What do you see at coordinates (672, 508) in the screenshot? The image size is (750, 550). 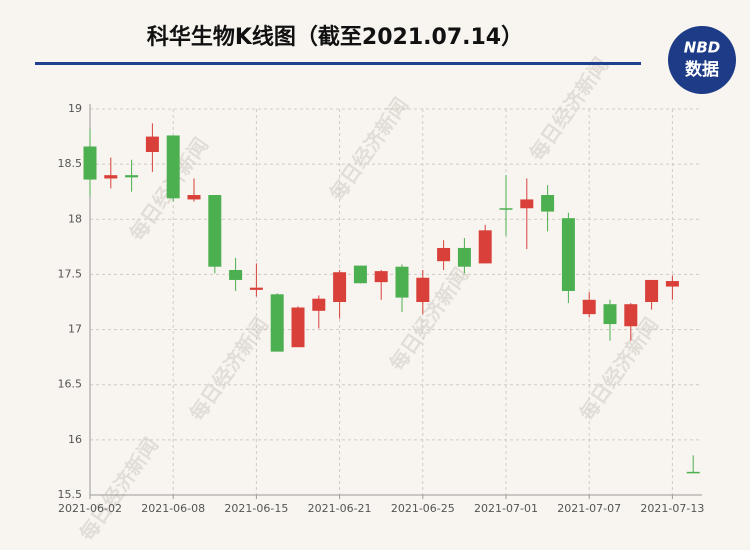 I see `x-tick-label: 2021-07-13` at bounding box center [672, 508].